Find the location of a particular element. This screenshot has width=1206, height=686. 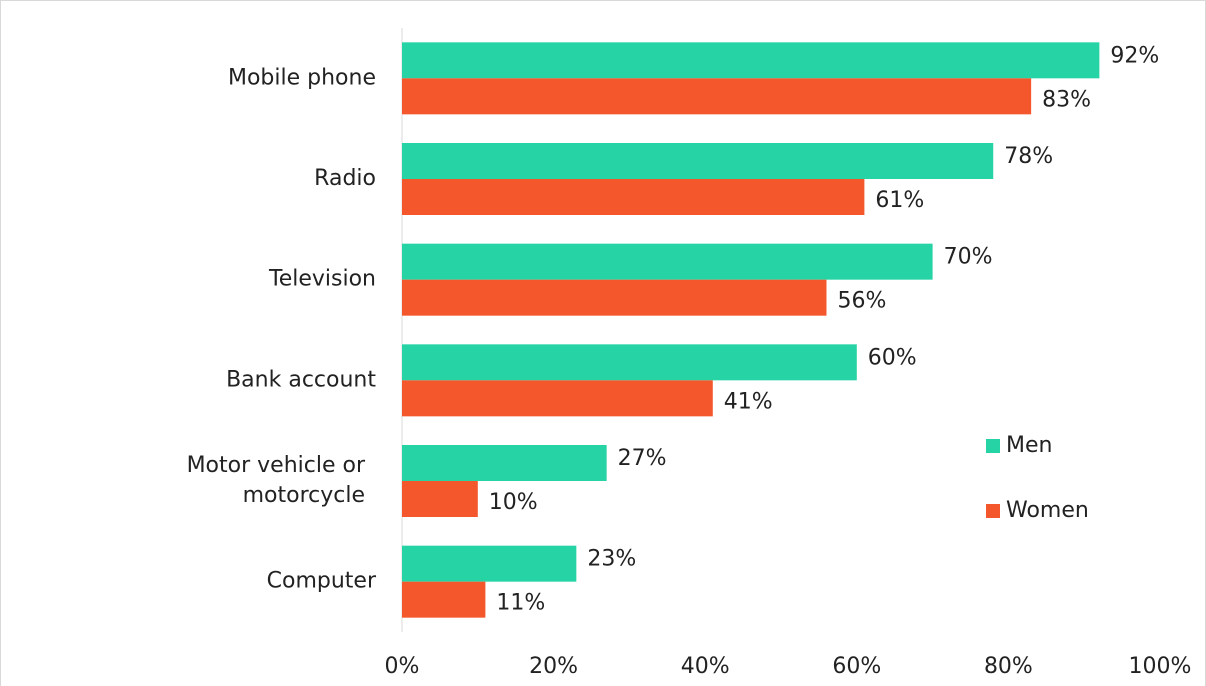

legend-label: Men is located at coordinates (1029, 445).